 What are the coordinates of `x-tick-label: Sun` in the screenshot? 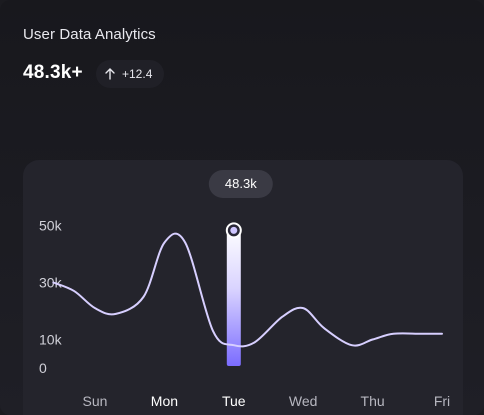 It's located at (95, 401).